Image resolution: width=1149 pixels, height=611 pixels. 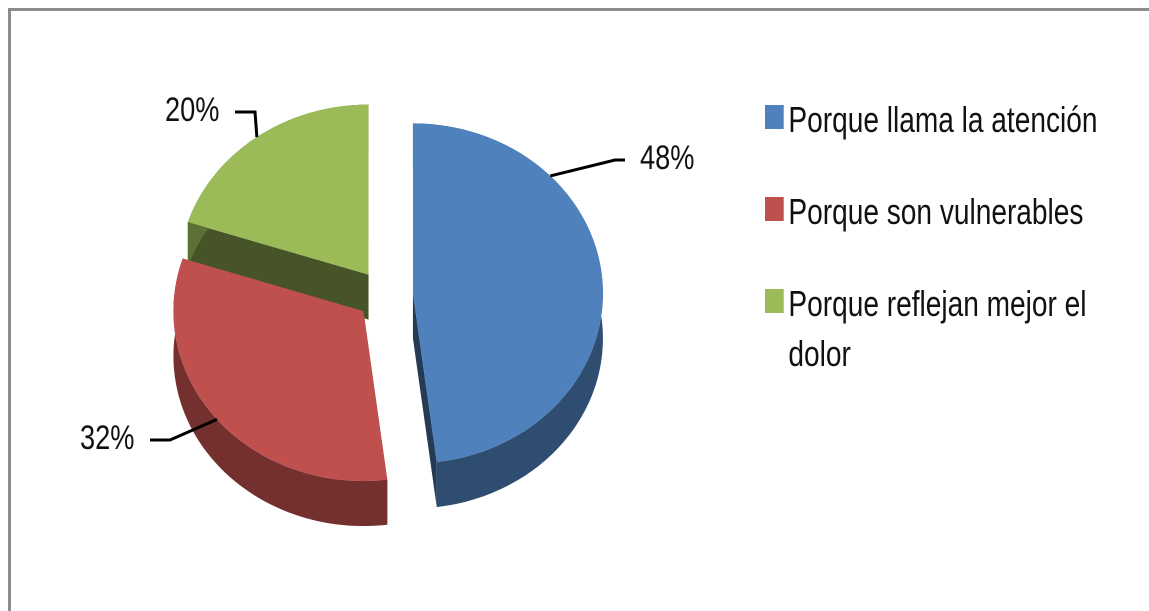 What do you see at coordinates (943, 119) in the screenshot?
I see `legend-label: Porque llama la atención` at bounding box center [943, 119].